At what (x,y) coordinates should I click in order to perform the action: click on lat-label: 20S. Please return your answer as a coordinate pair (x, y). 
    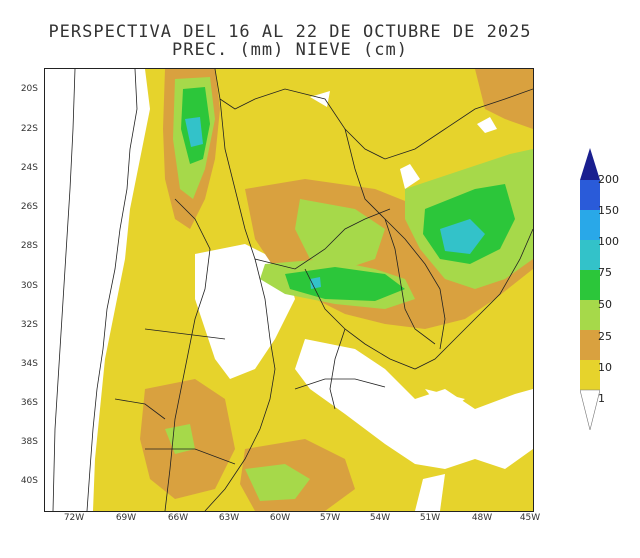
    Looking at the image, I should click on (29, 89).